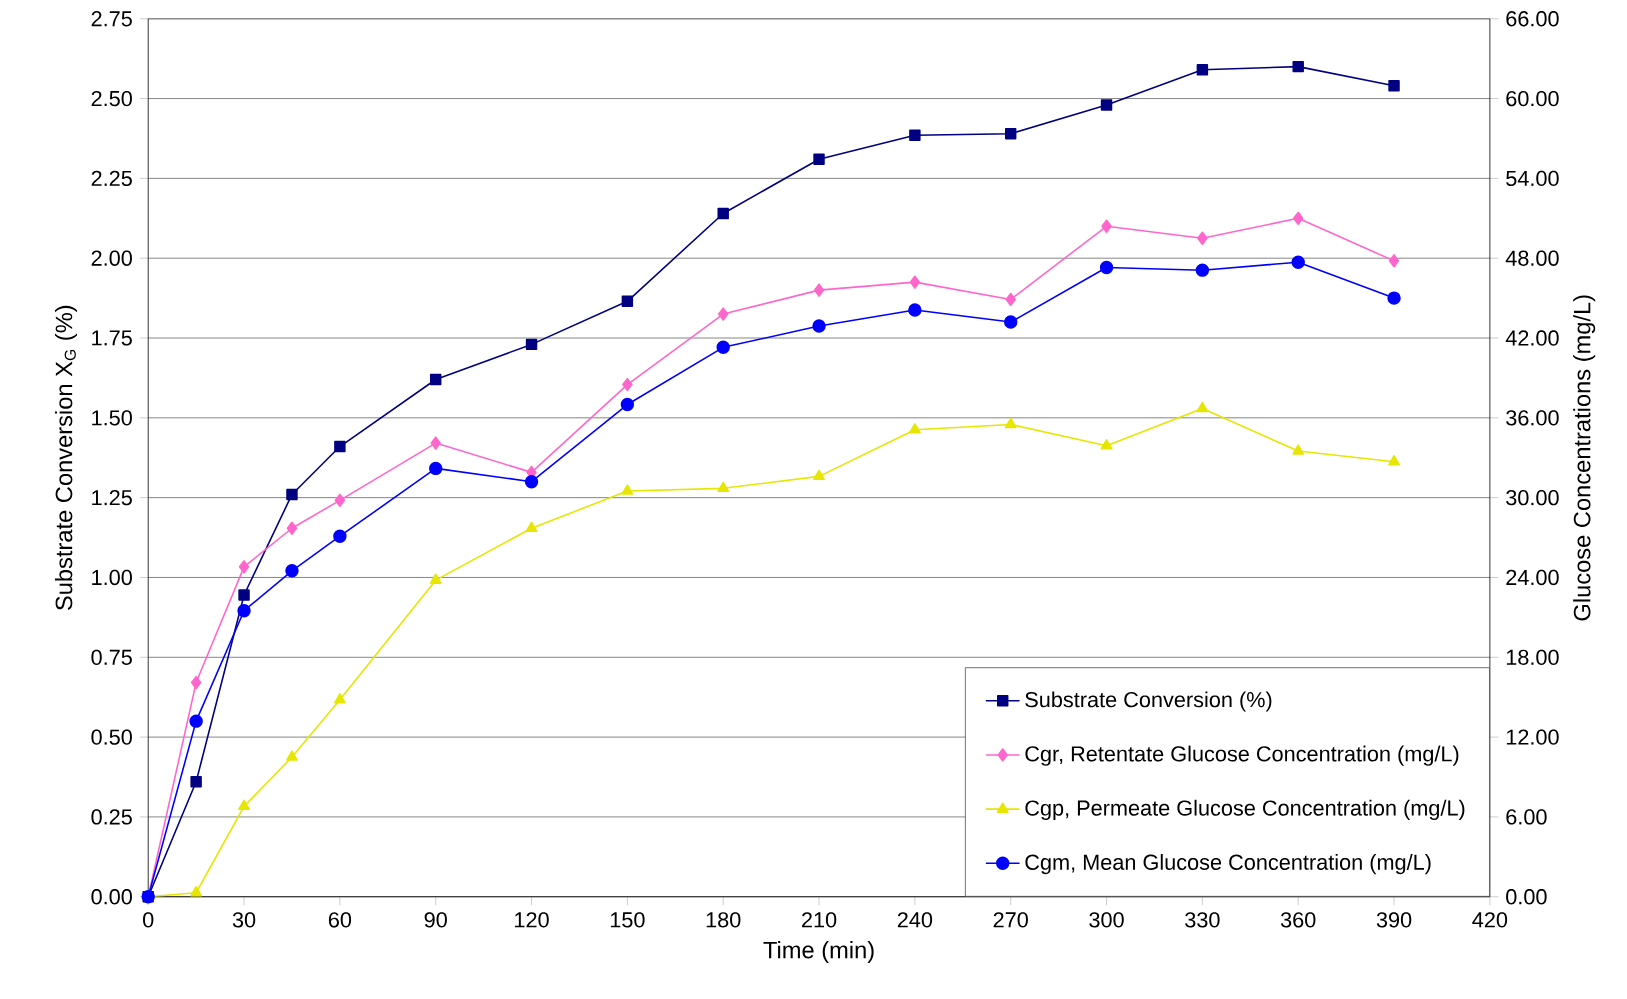 Image resolution: width=1627 pixels, height=999 pixels. What do you see at coordinates (1532, 577) in the screenshot?
I see `y2-tick-label: 24.00` at bounding box center [1532, 577].